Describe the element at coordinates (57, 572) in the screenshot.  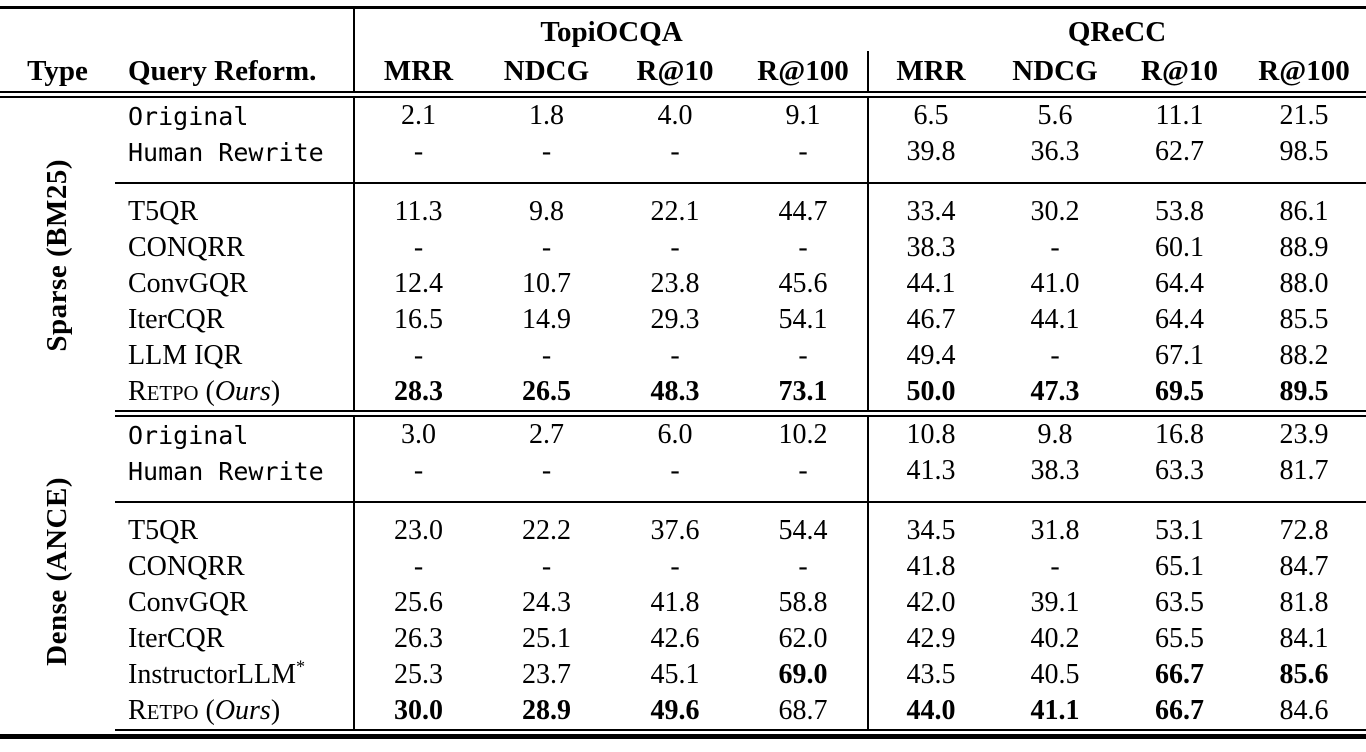
I see `section-type-label: Dense (ANCE)` at that location.